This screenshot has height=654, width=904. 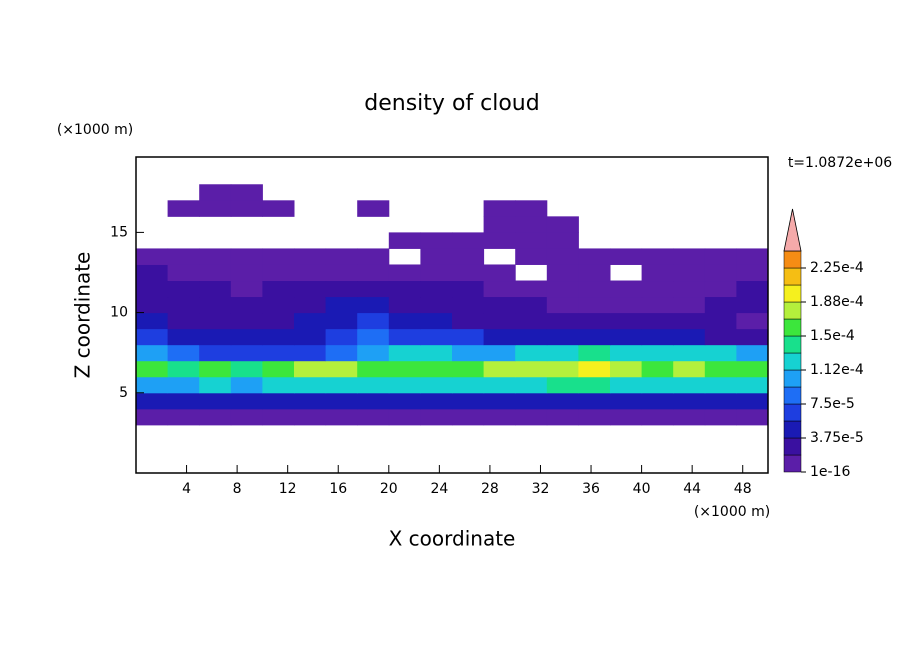 I want to click on x-tick-label: 28, so click(x=490, y=489).